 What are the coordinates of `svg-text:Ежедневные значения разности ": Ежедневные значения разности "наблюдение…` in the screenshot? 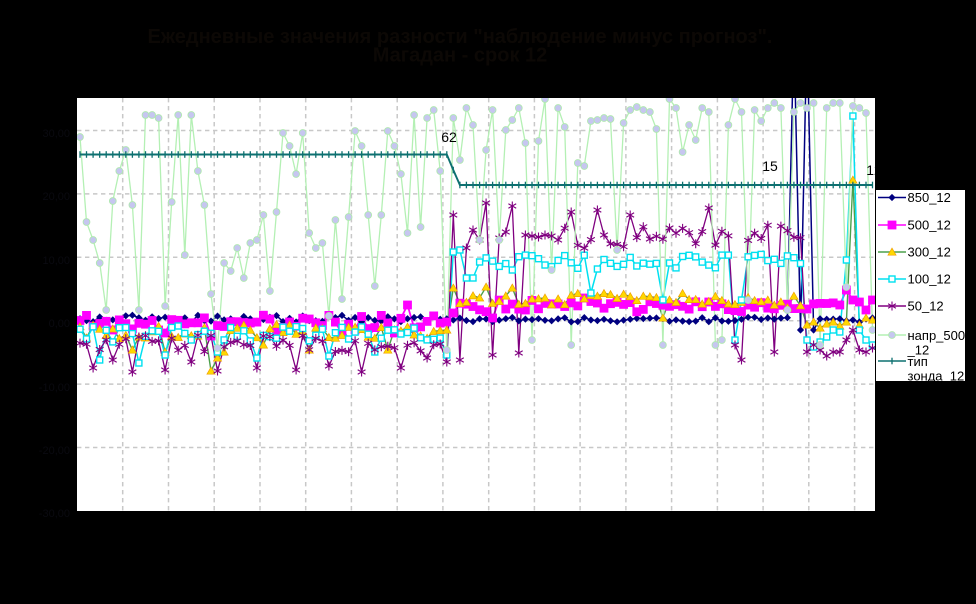 It's located at (460, 37).